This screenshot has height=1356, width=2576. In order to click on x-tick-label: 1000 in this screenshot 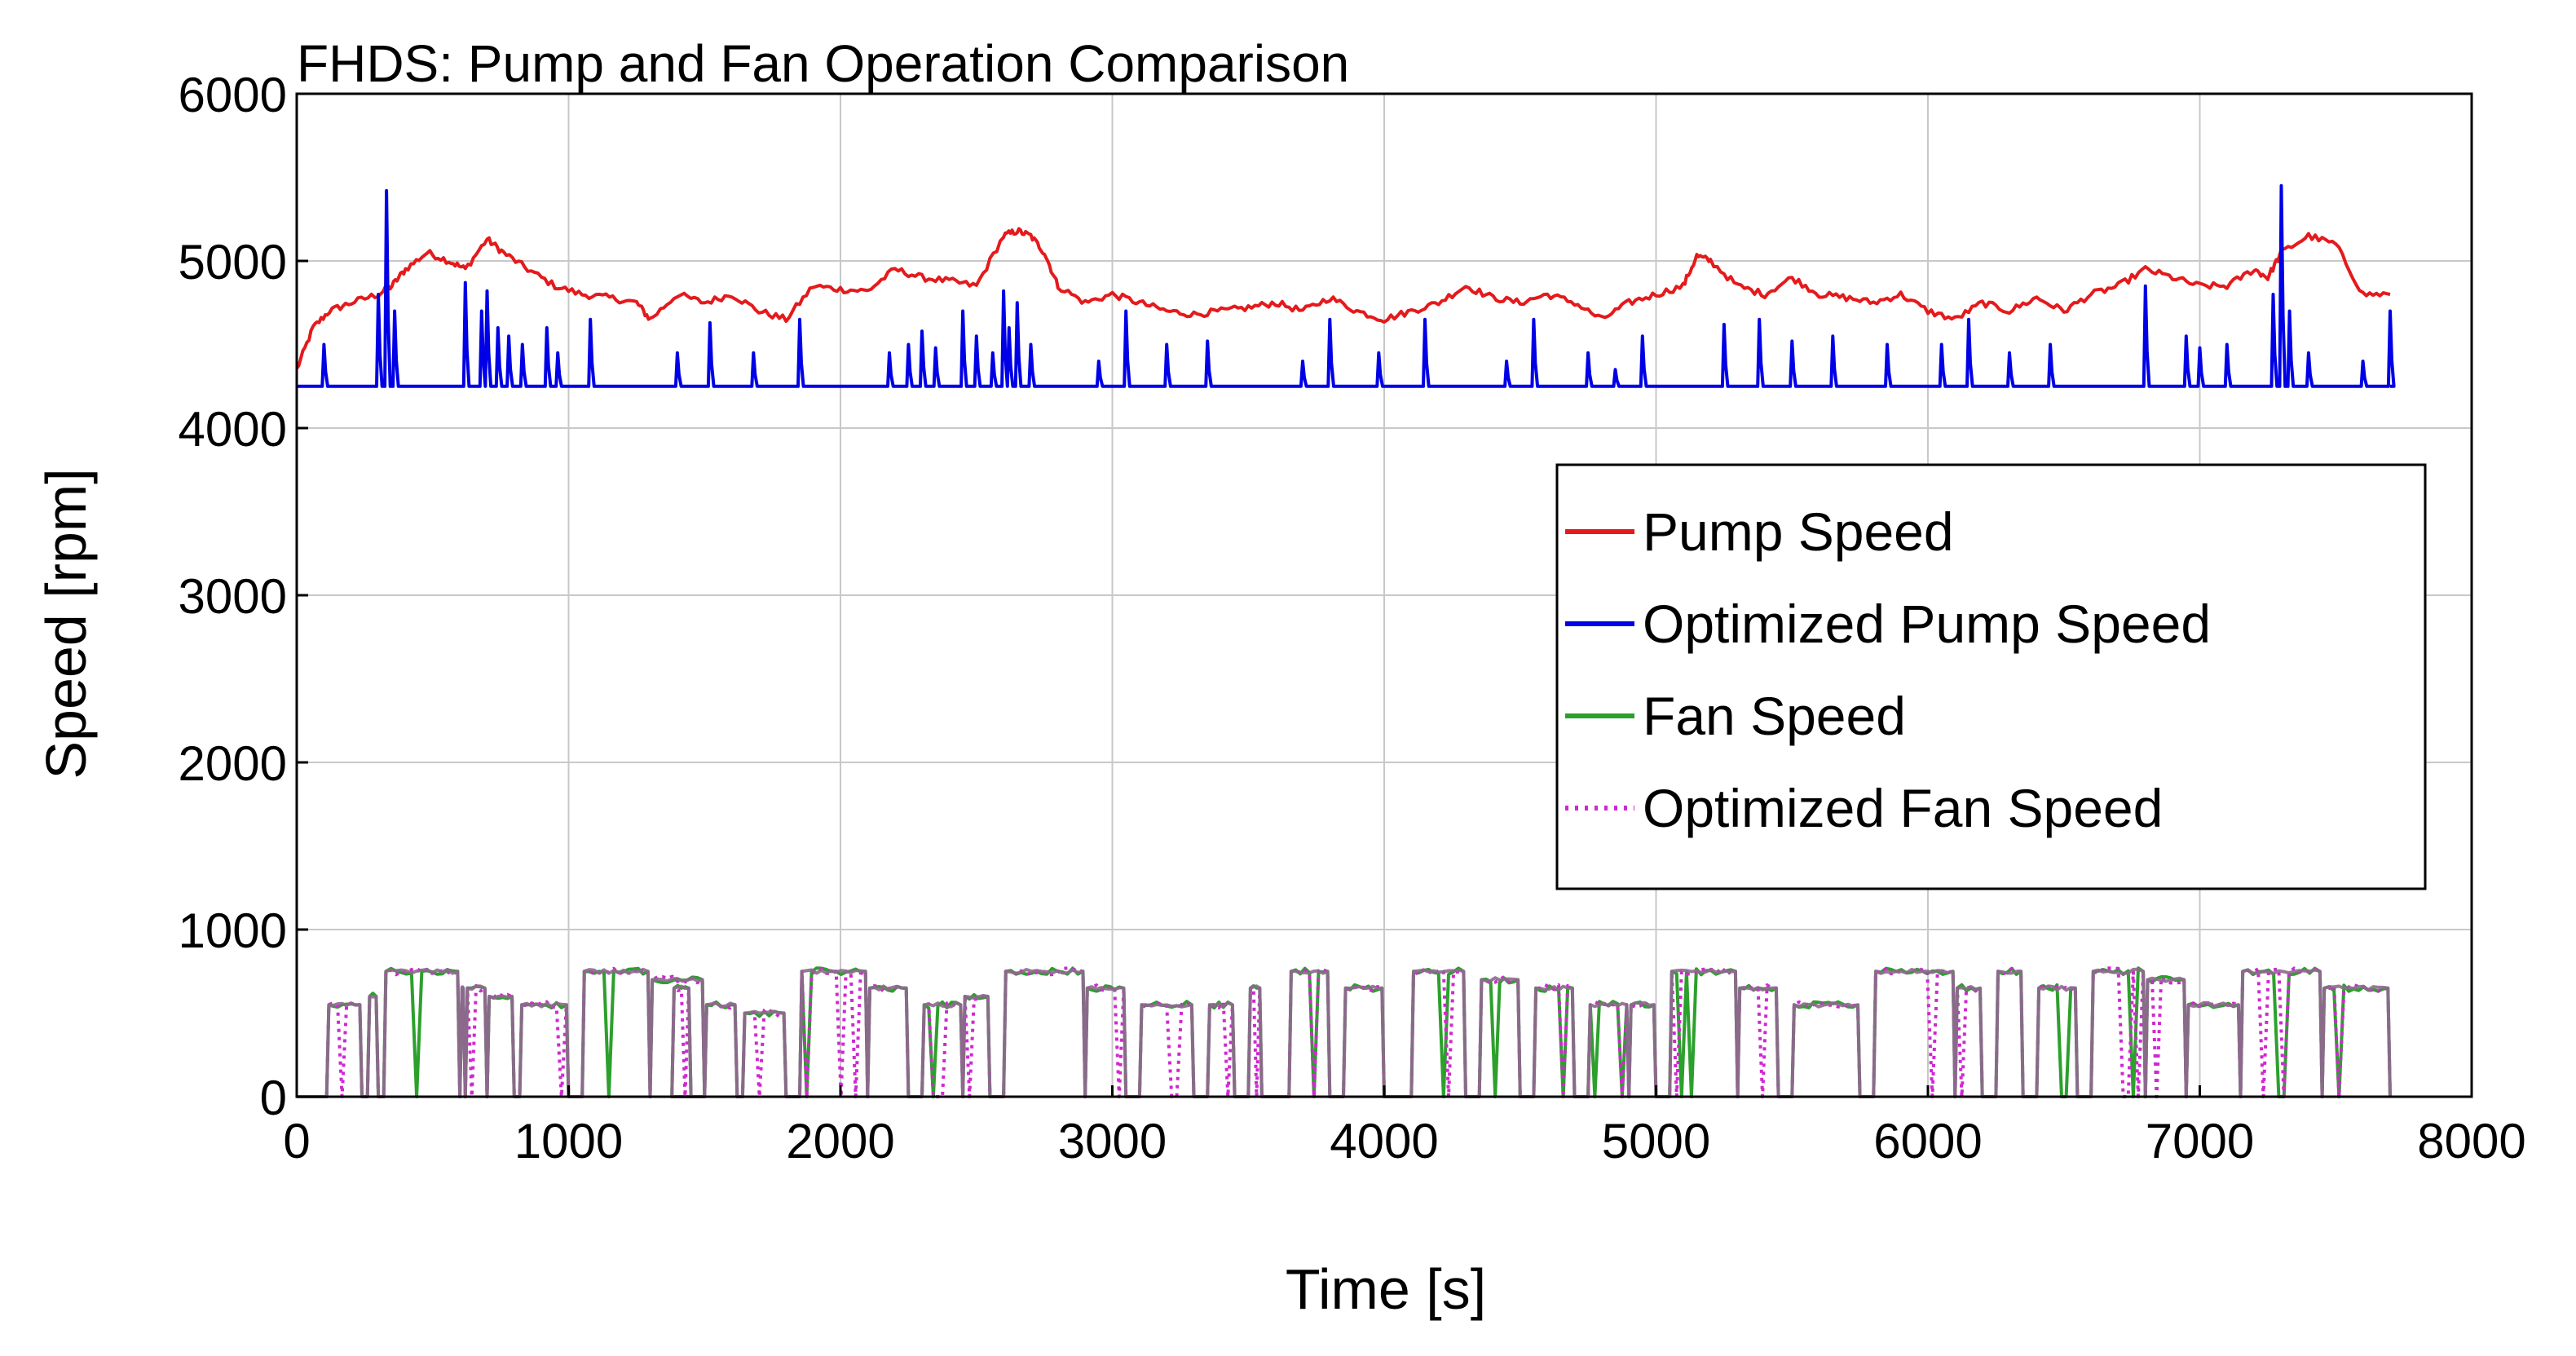, I will do `click(568, 1141)`.